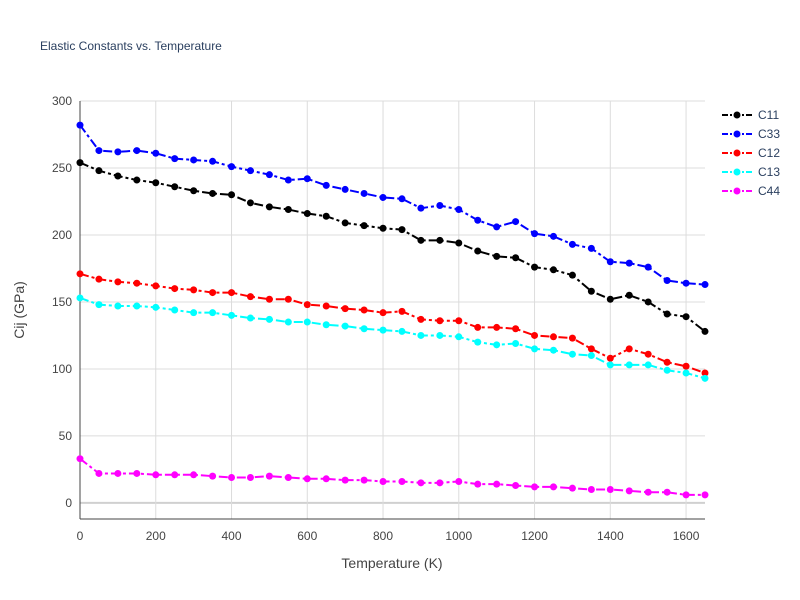 The height and width of the screenshot is (600, 800). What do you see at coordinates (19, 310) in the screenshot?
I see `y-axis-title: Cij (GPa)` at bounding box center [19, 310].